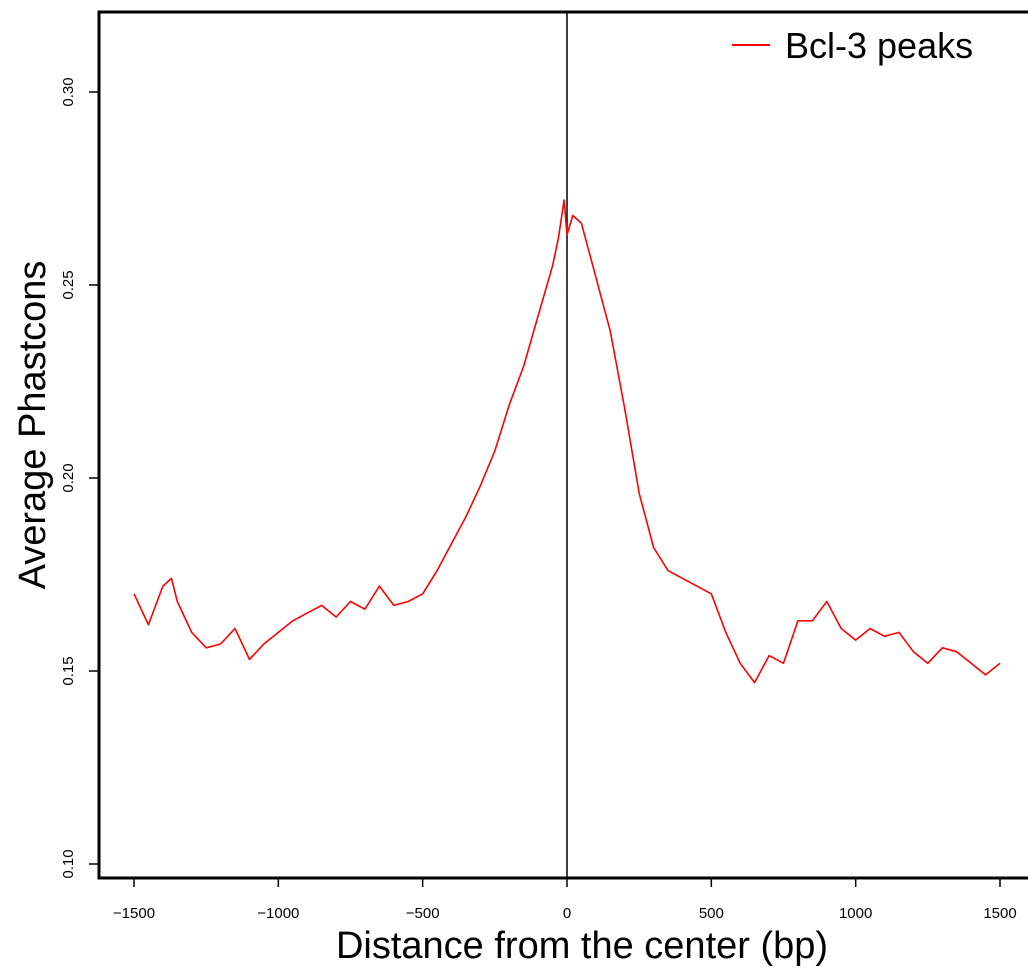 This screenshot has width=1028, height=969. What do you see at coordinates (879, 45) in the screenshot?
I see `legend-label-bcl3-peaks: Bcl-3 peaks` at bounding box center [879, 45].